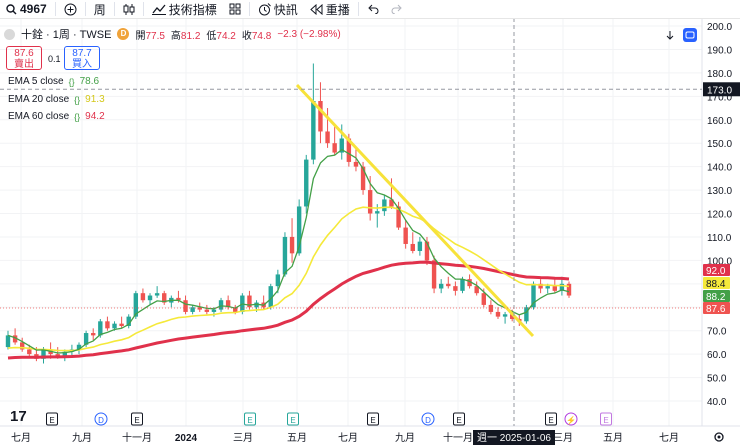 This screenshot has height=446, width=740. What do you see at coordinates (24, 58) in the screenshot?
I see `sell-button: 87.6 賣出` at bounding box center [24, 58].